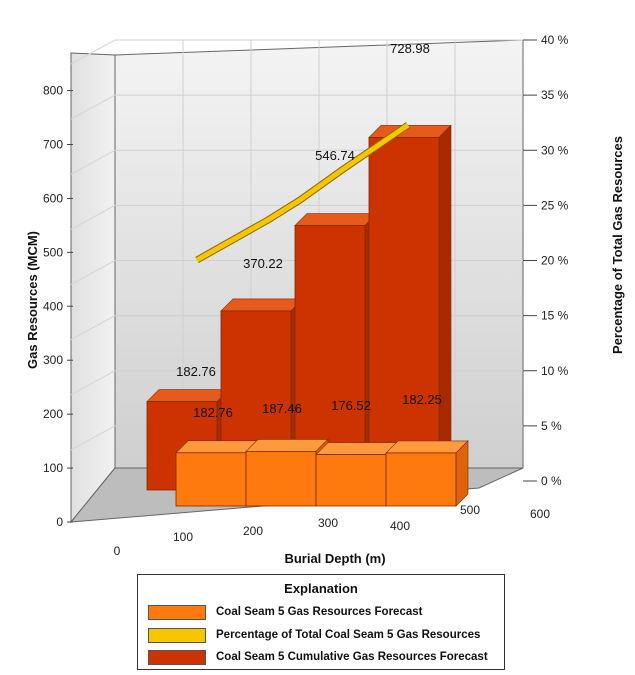 This screenshot has height=675, width=635. I want to click on right-tick-label: 15 %, so click(555, 316).